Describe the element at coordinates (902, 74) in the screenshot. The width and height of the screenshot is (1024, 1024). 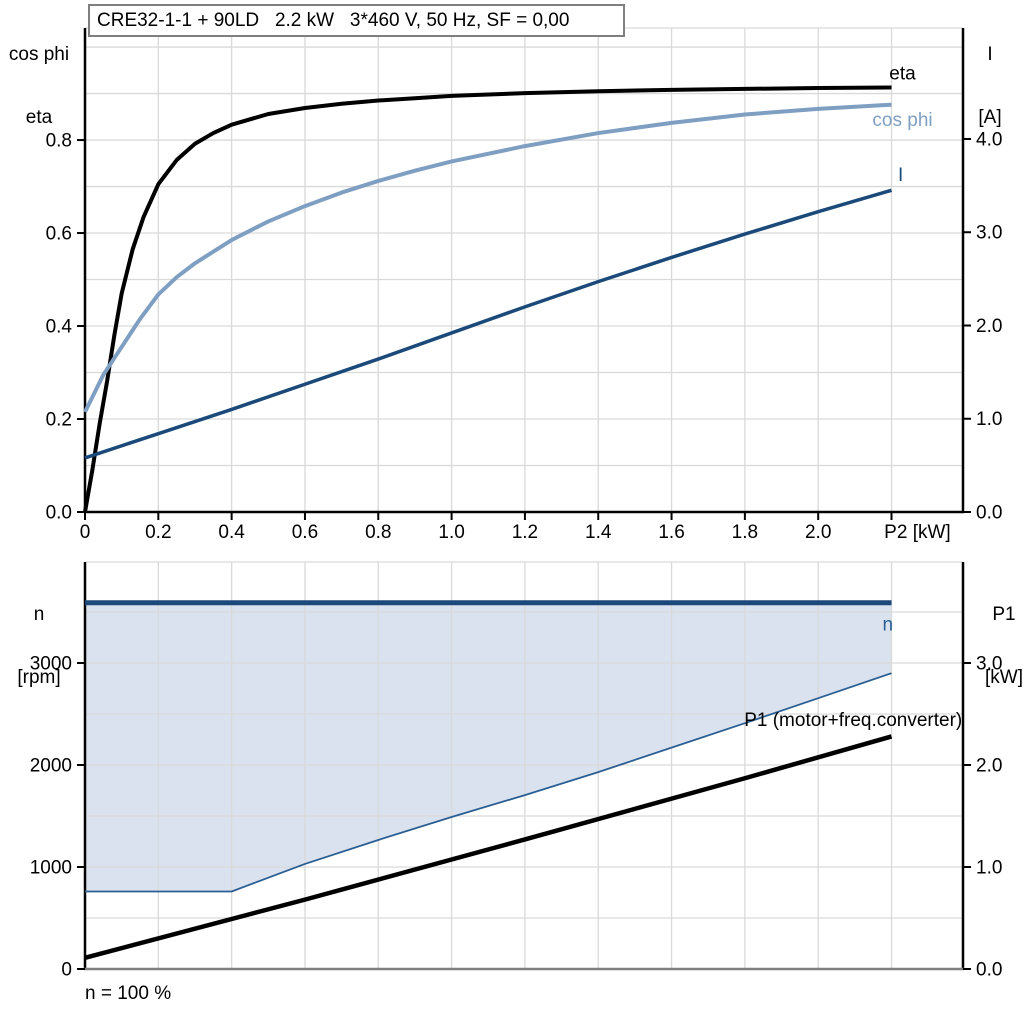
I see `eta-curve-label: eta` at that location.